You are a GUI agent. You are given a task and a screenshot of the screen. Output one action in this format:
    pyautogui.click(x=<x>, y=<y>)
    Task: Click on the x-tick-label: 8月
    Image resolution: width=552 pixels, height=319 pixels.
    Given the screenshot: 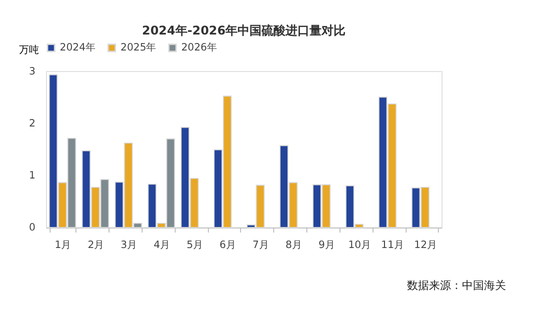 What is the action you would take?
    pyautogui.click(x=293, y=246)
    